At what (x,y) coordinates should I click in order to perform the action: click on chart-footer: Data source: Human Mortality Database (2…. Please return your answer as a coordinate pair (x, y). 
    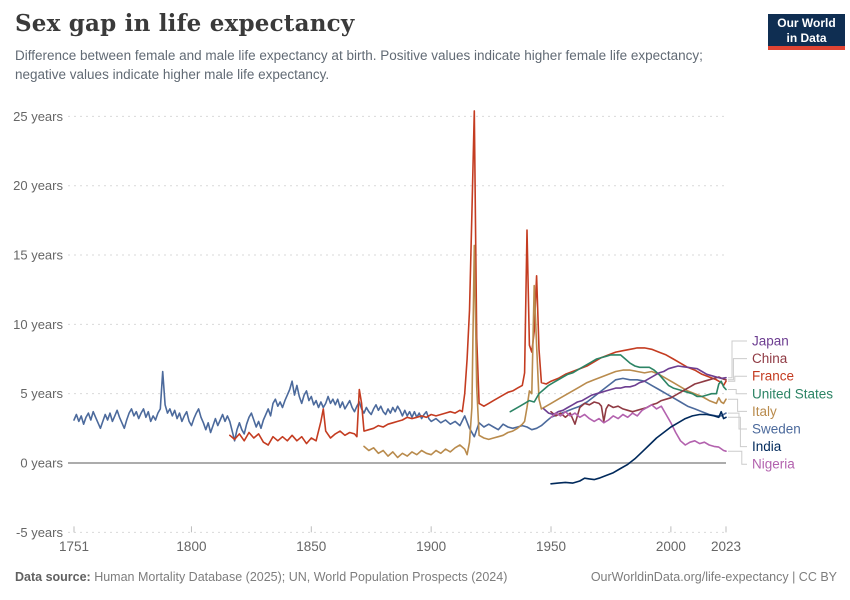
    Looking at the image, I should click on (426, 577).